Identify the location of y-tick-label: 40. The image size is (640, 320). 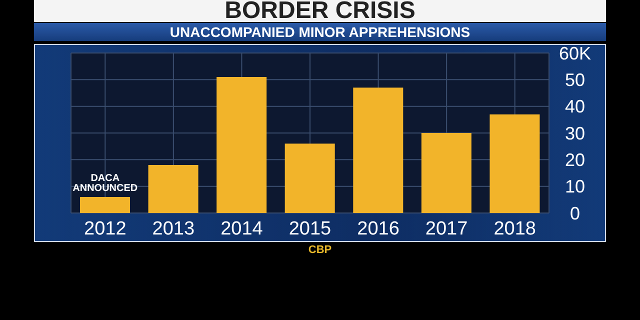
(575, 106).